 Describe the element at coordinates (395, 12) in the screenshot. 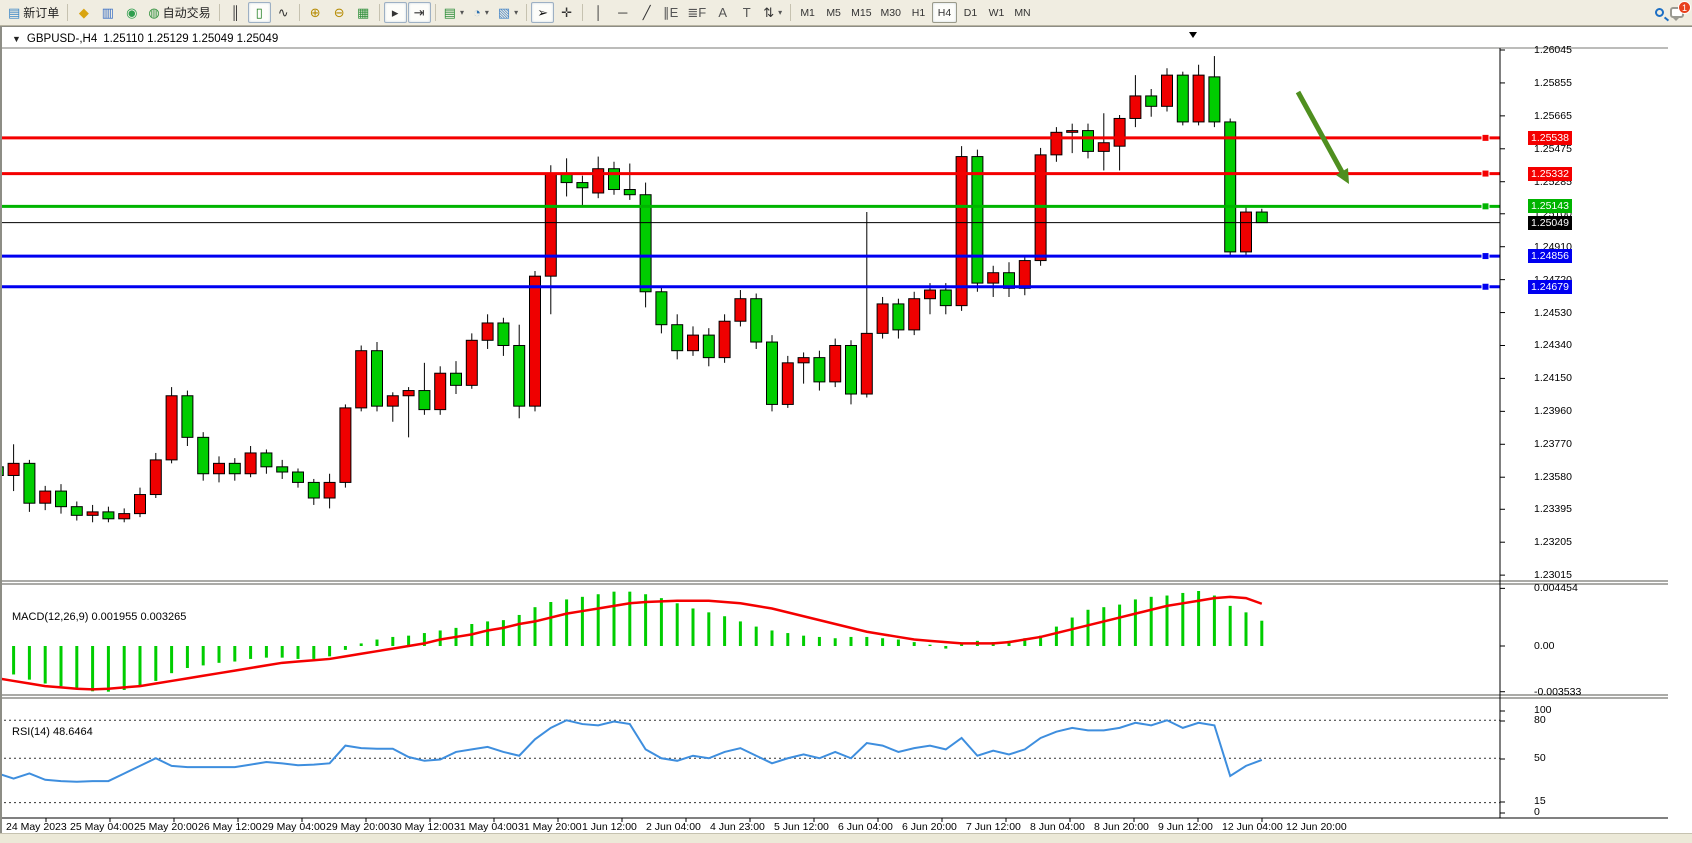

I see `auto-scroll-button: ▸` at that location.